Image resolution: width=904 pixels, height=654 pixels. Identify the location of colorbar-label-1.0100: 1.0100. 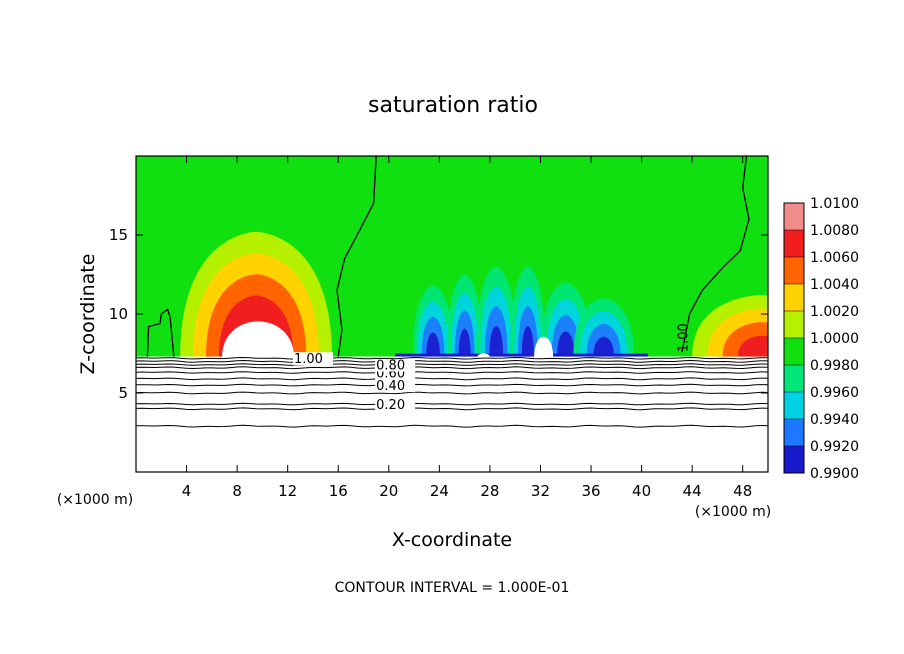
(834, 204).